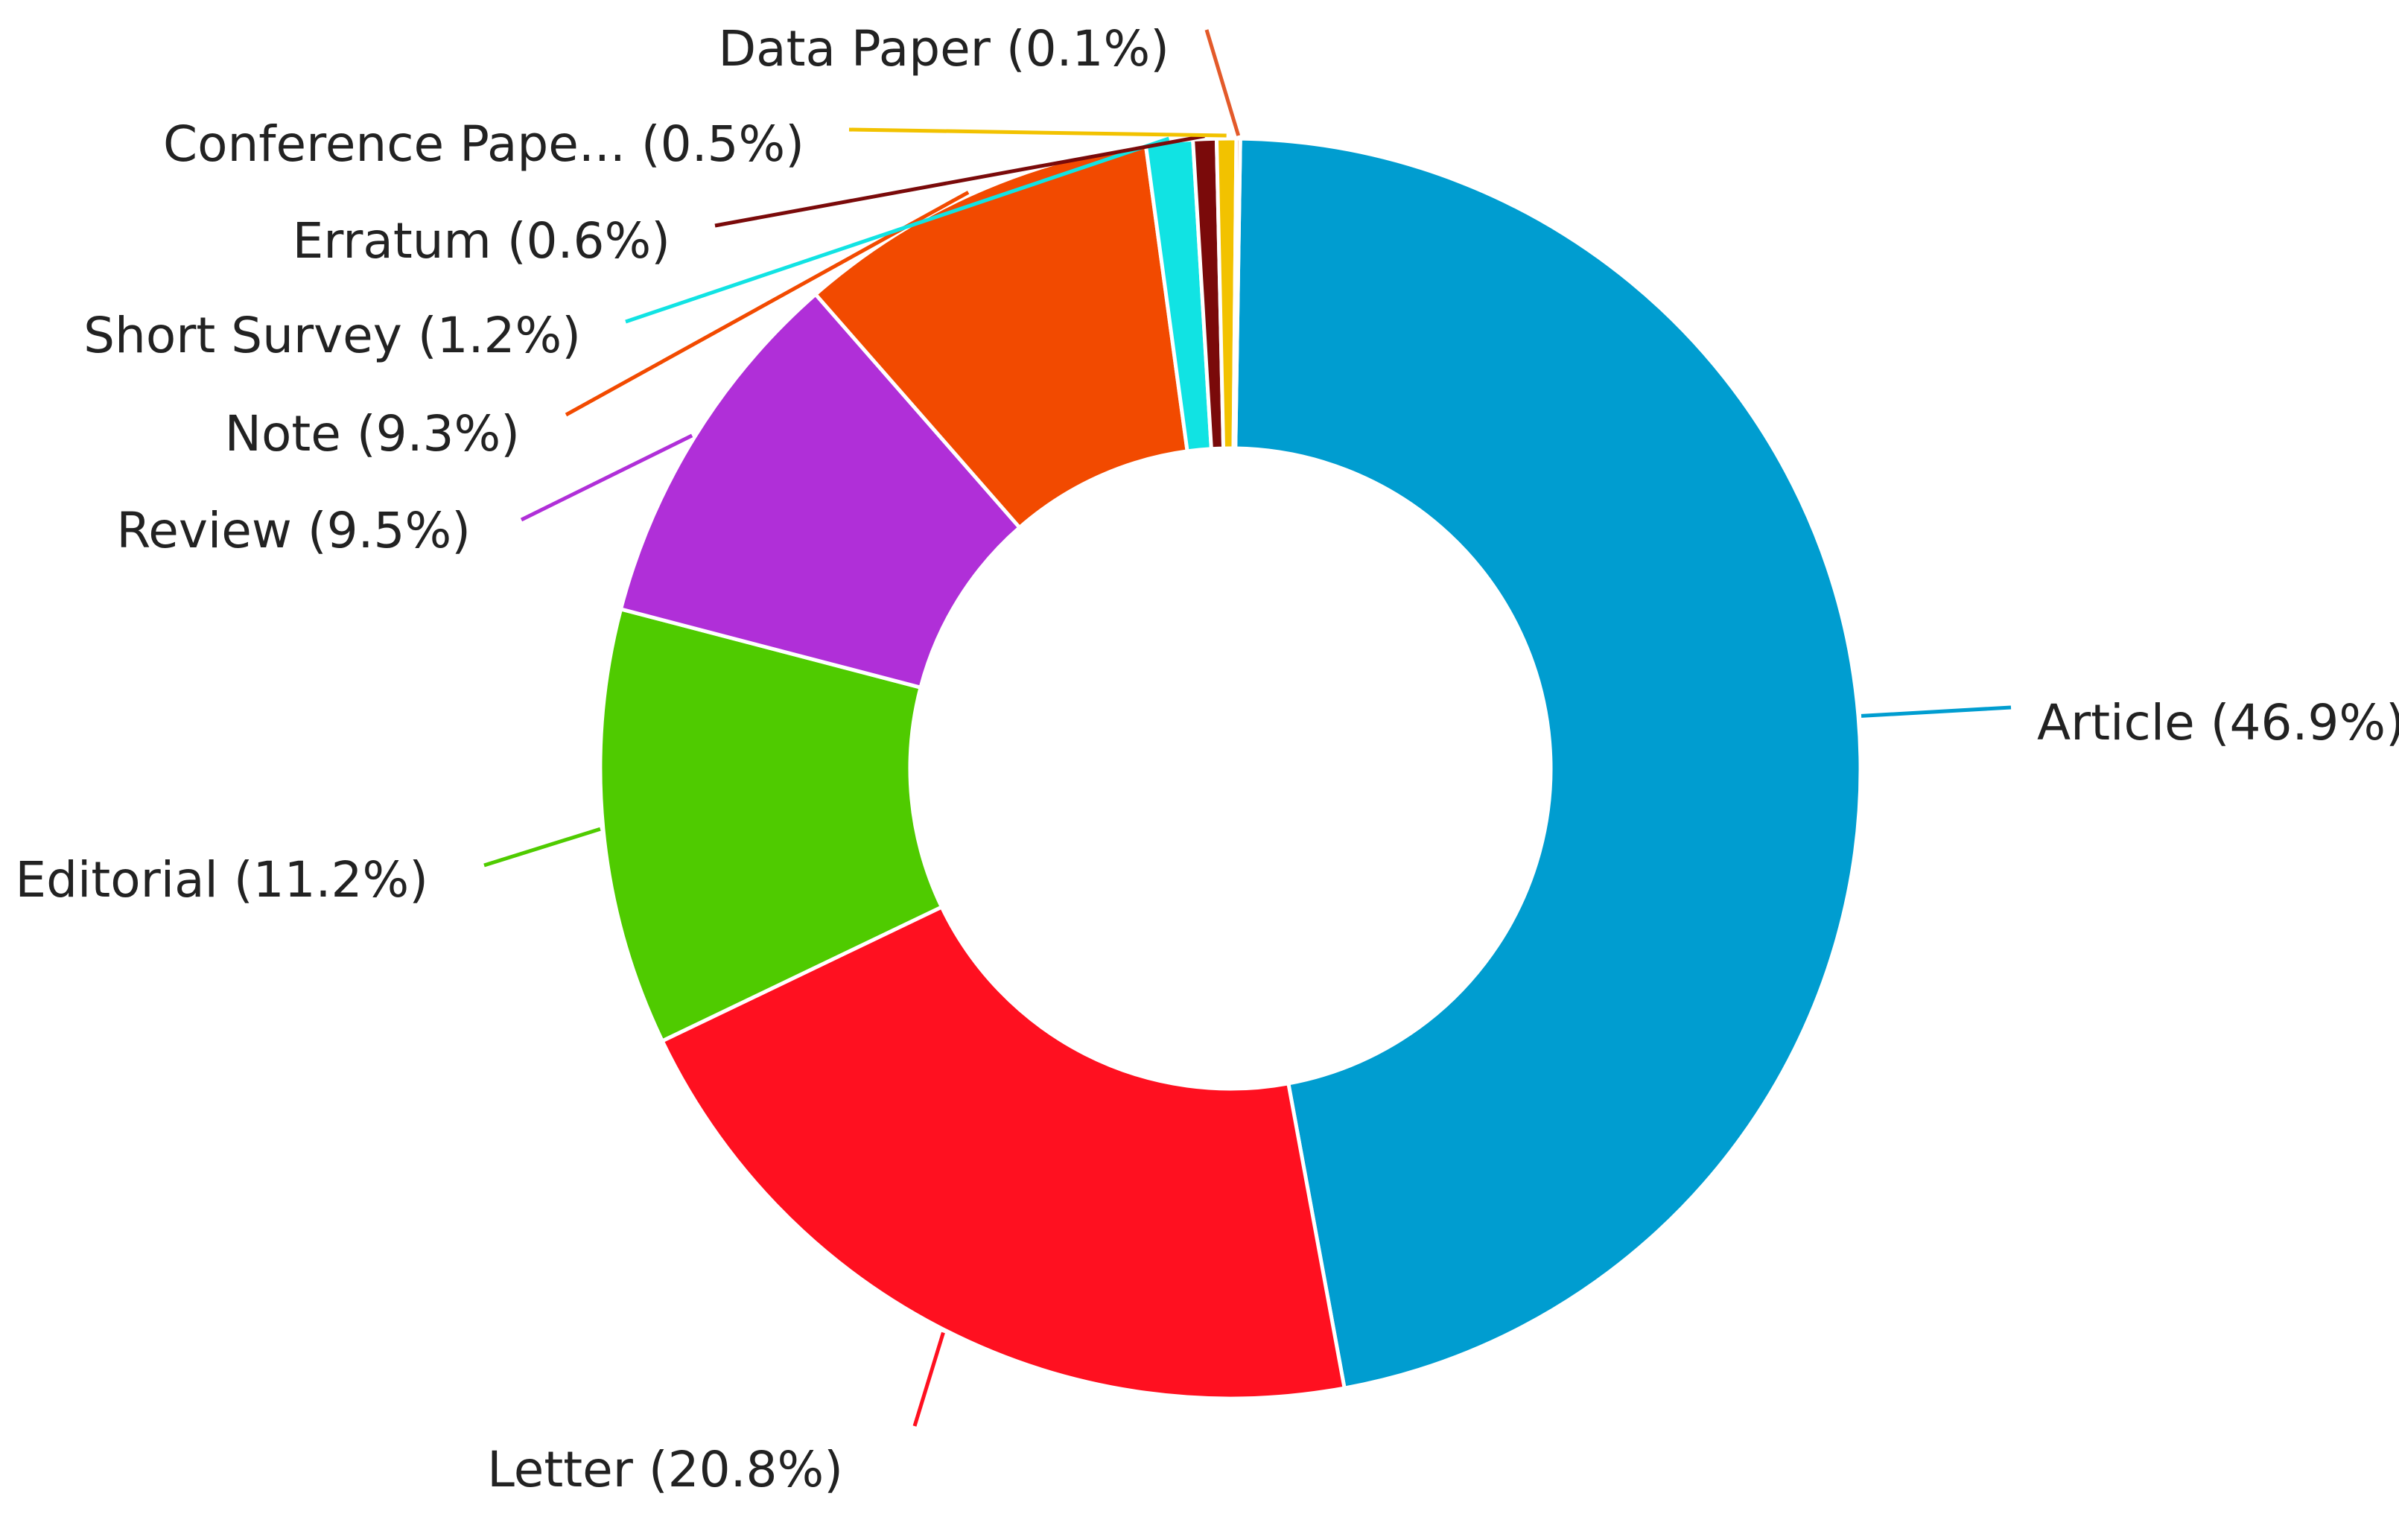 The width and height of the screenshot is (2399, 1540). What do you see at coordinates (943, 48) in the screenshot?
I see `label-data-paper: Data Paper (0.1%)` at bounding box center [943, 48].